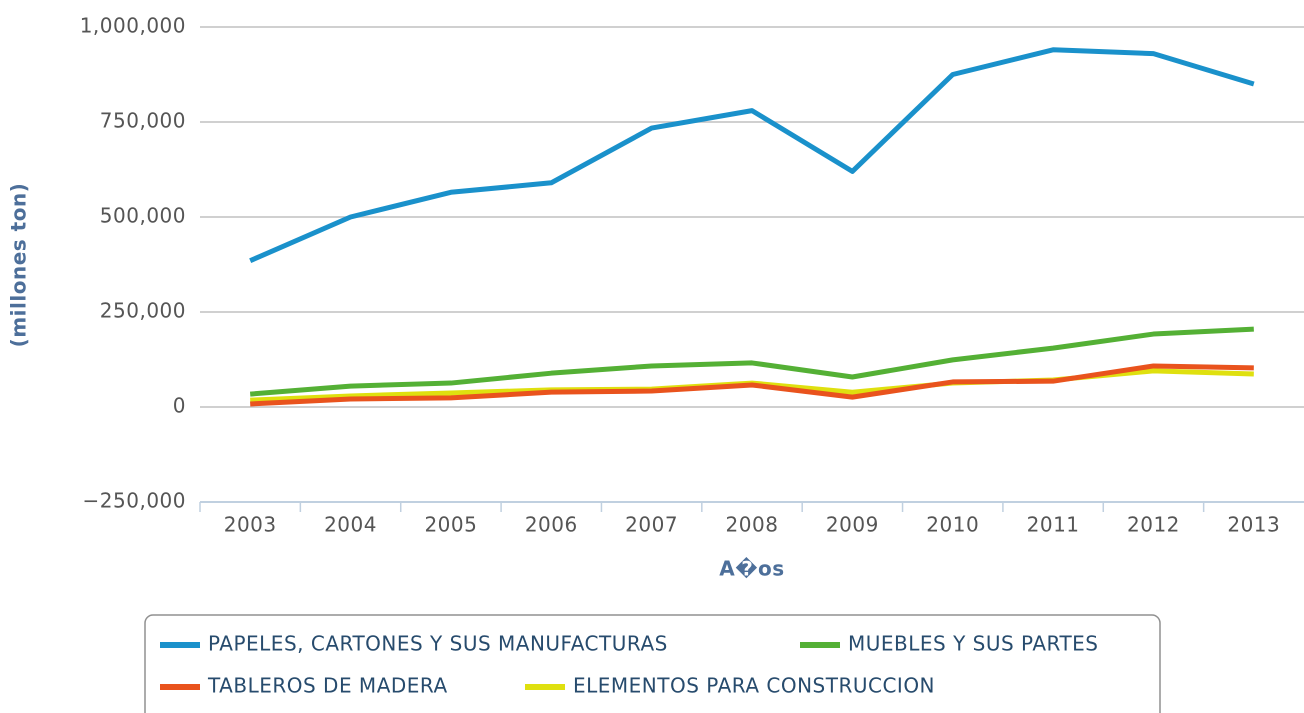 This screenshot has width=1304, height=713. I want to click on y-tick-label: 750,000, so click(143, 121).